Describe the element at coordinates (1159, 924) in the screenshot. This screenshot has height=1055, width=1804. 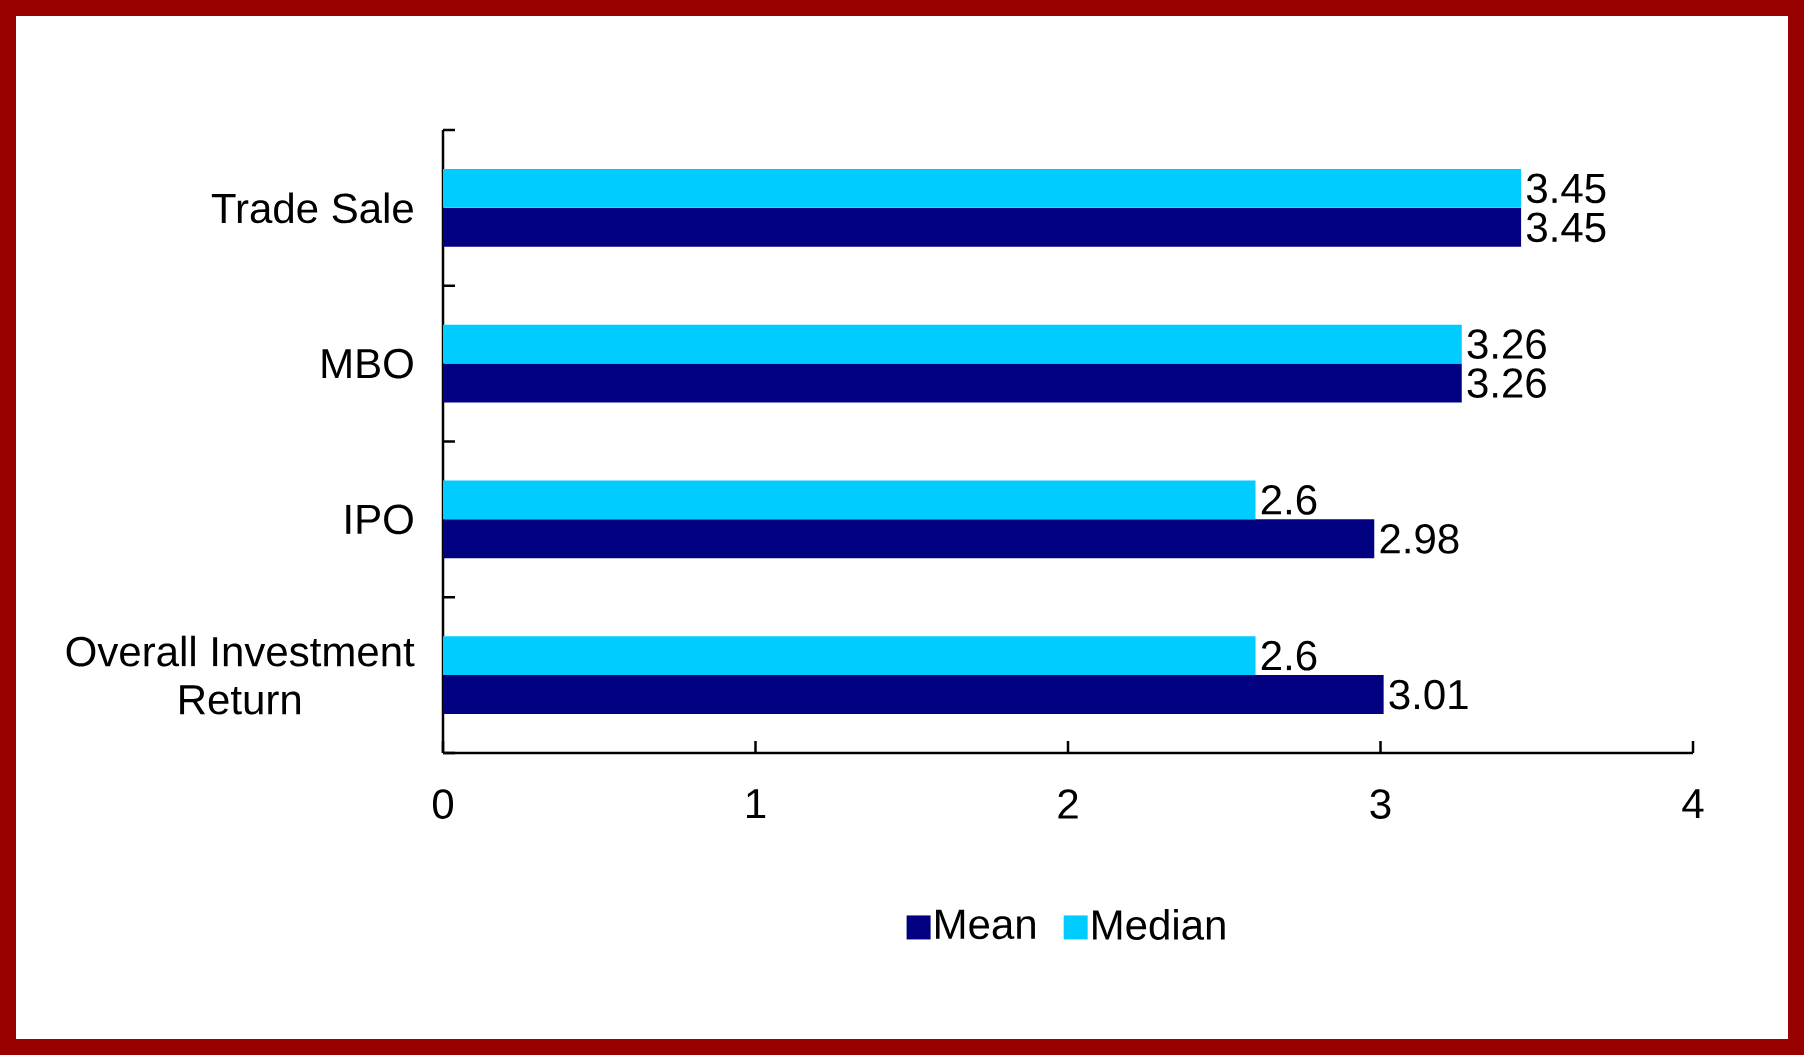
I see `legend-label: Median` at that location.